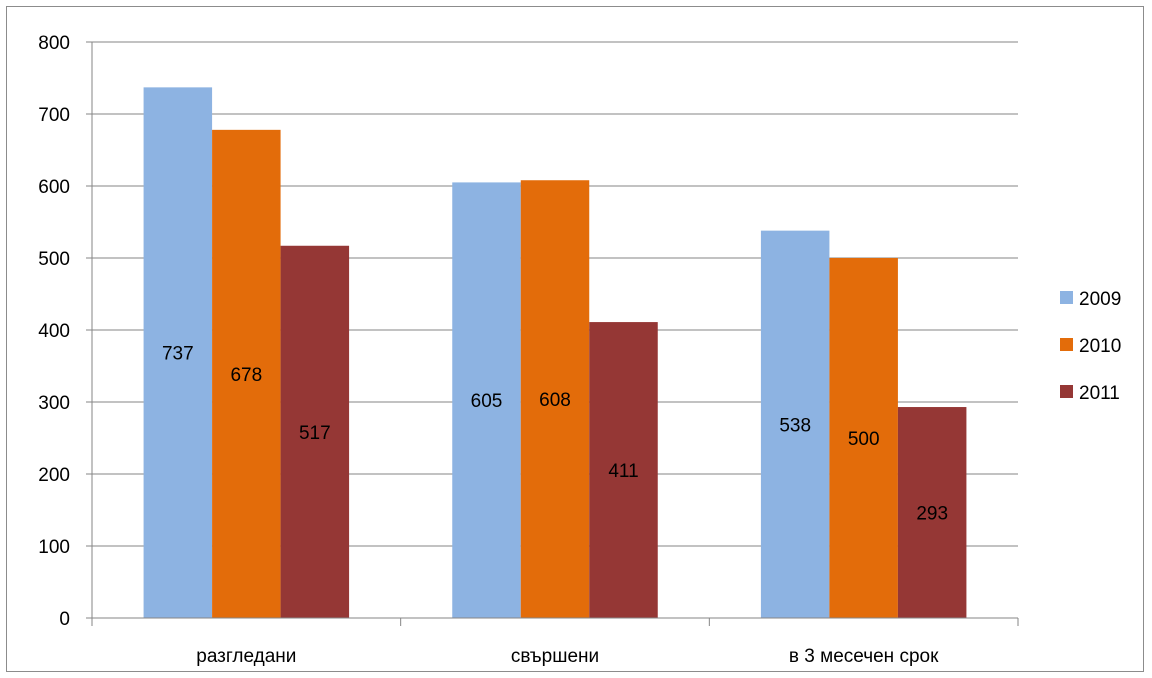  I want to click on data-label: 608, so click(555, 400).